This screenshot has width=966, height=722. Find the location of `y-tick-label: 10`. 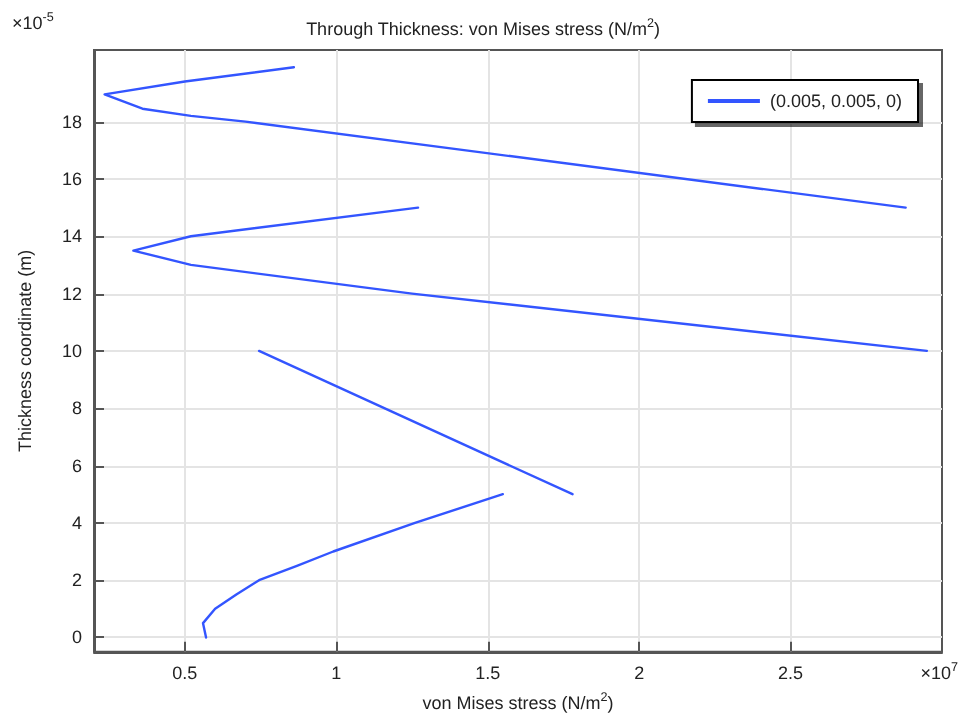

y-tick-label: 10 is located at coordinates (71, 350).